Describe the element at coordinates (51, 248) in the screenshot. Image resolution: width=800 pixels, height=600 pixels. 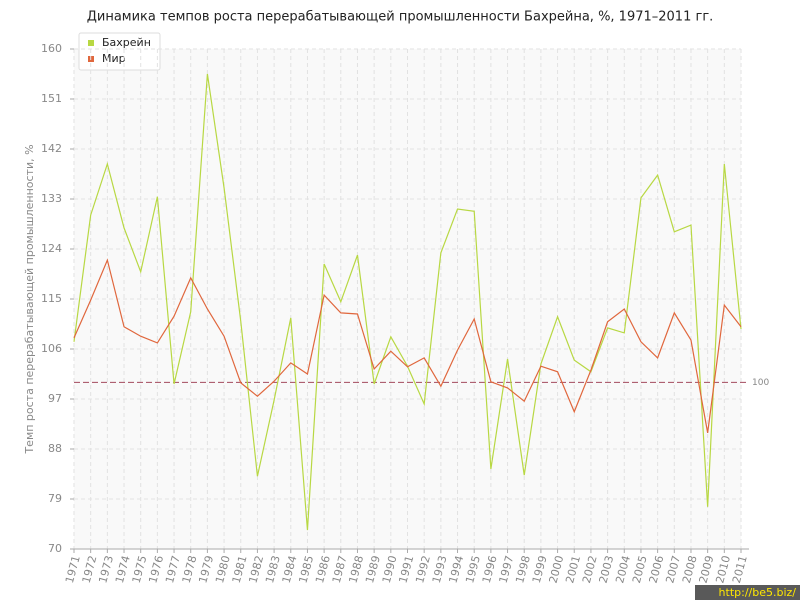
I see `y-tick-label: 124` at that location.